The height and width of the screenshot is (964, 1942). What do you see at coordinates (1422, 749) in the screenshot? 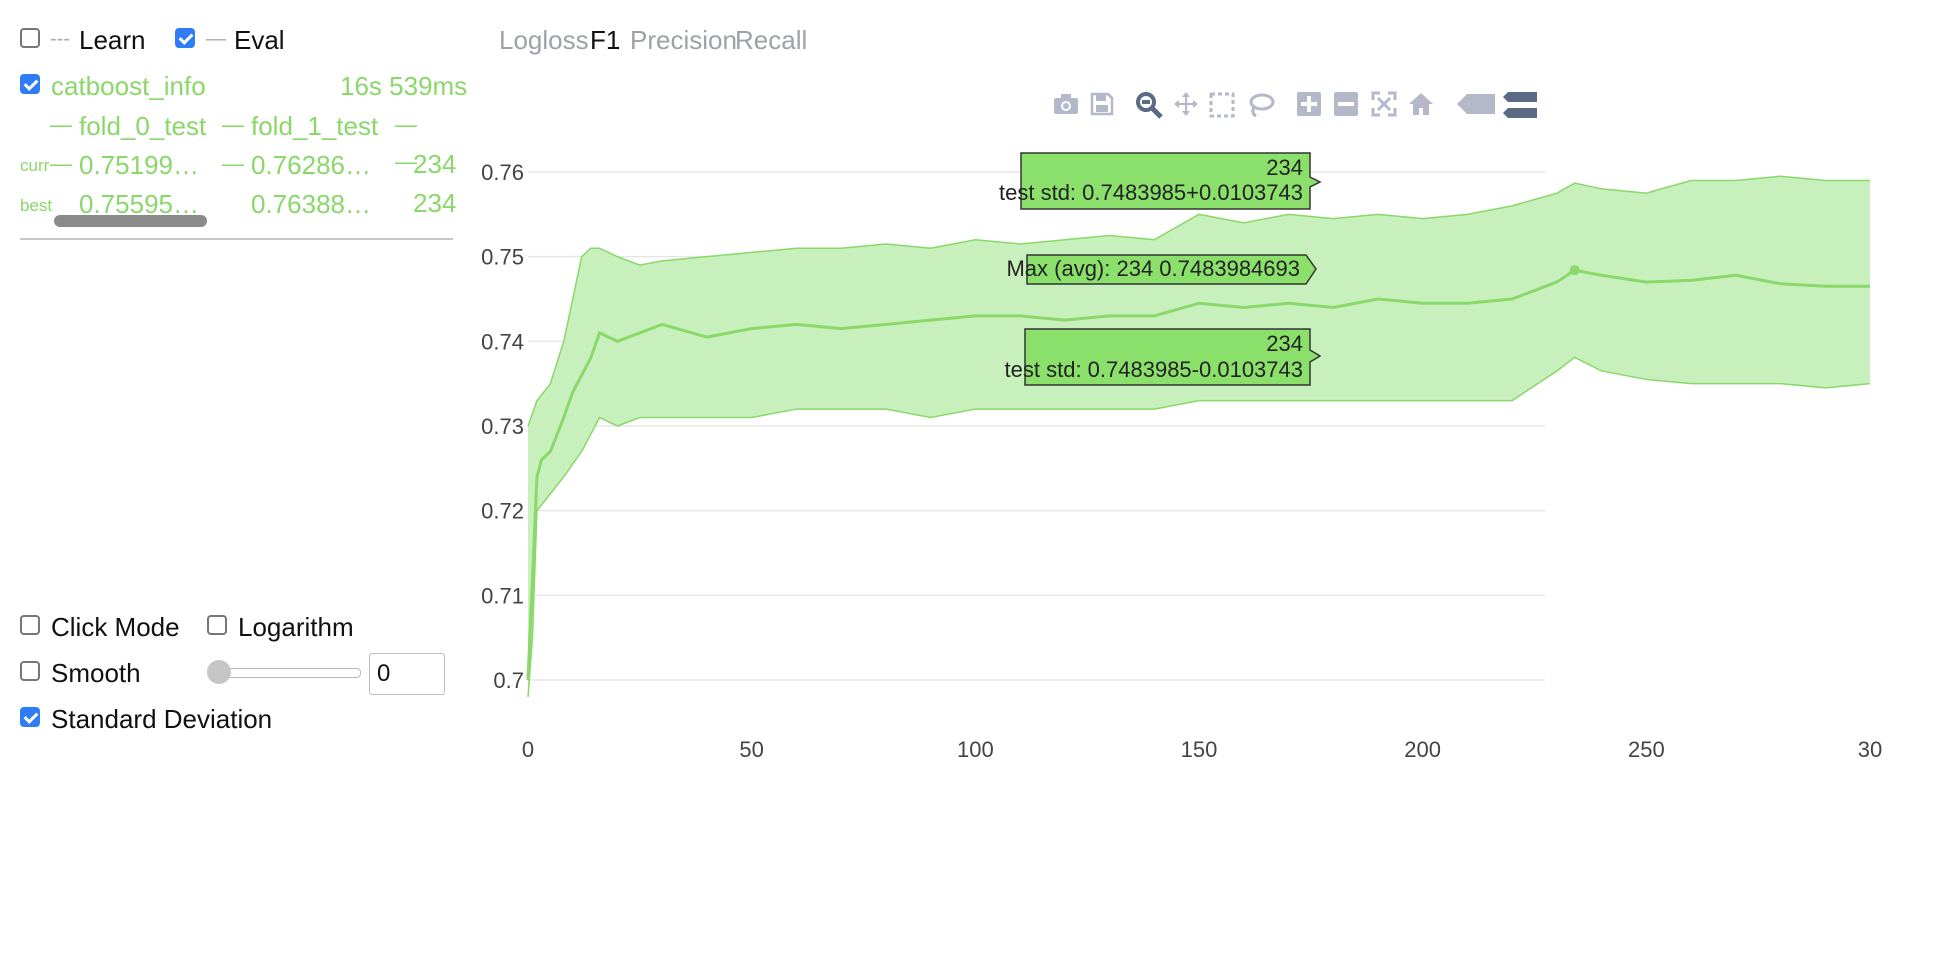
I see `x-tick-label: 200` at bounding box center [1422, 749].